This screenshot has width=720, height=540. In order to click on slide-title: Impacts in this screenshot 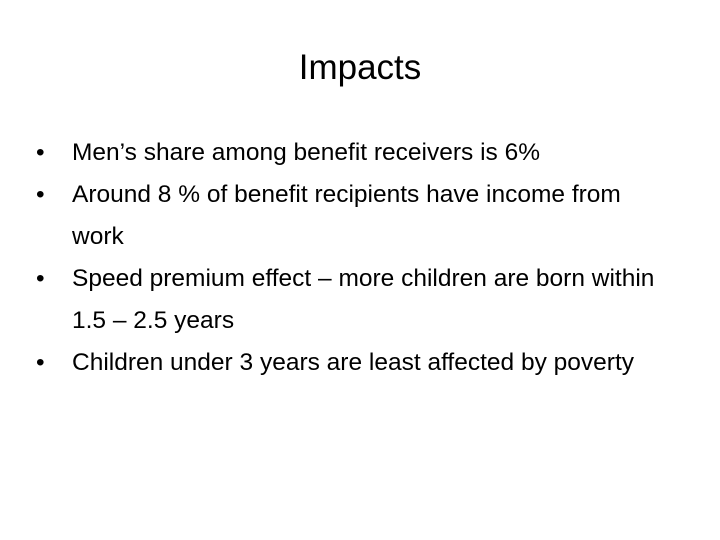, I will do `click(360, 67)`.